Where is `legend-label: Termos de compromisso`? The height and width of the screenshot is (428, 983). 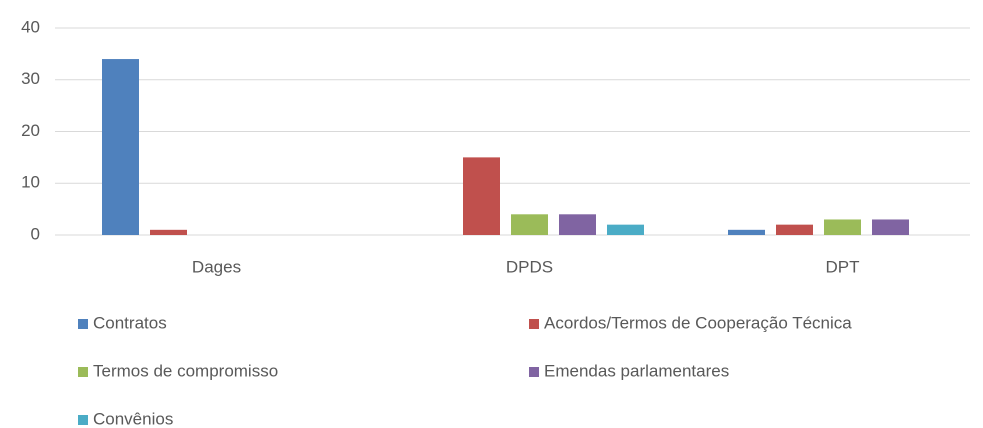
legend-label: Termos de compromisso is located at coordinates (185, 370).